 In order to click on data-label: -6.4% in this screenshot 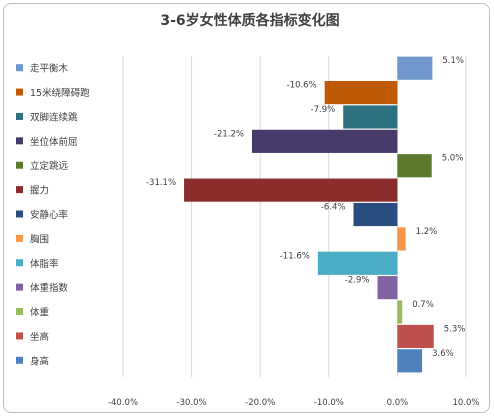, I will do `click(333, 208)`.